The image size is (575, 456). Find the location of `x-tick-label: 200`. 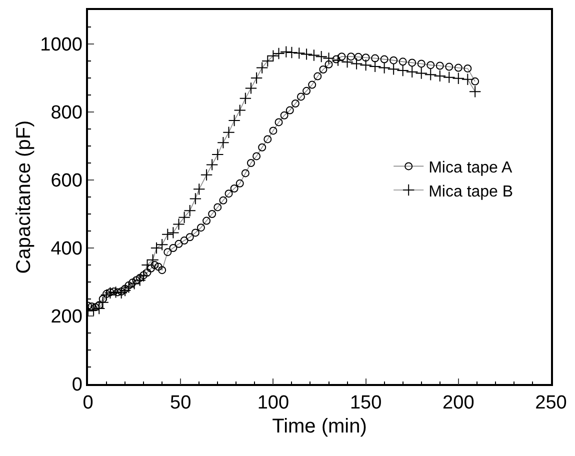

x-tick-label: 200 is located at coordinates (458, 403).